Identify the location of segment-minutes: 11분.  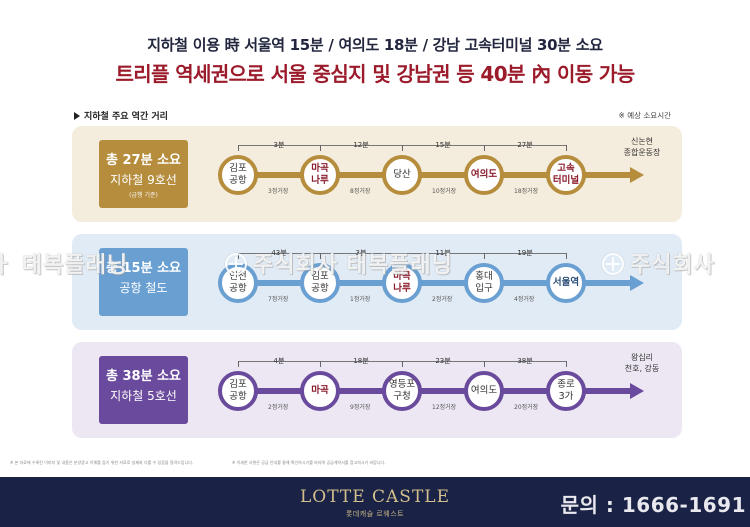
(443, 253).